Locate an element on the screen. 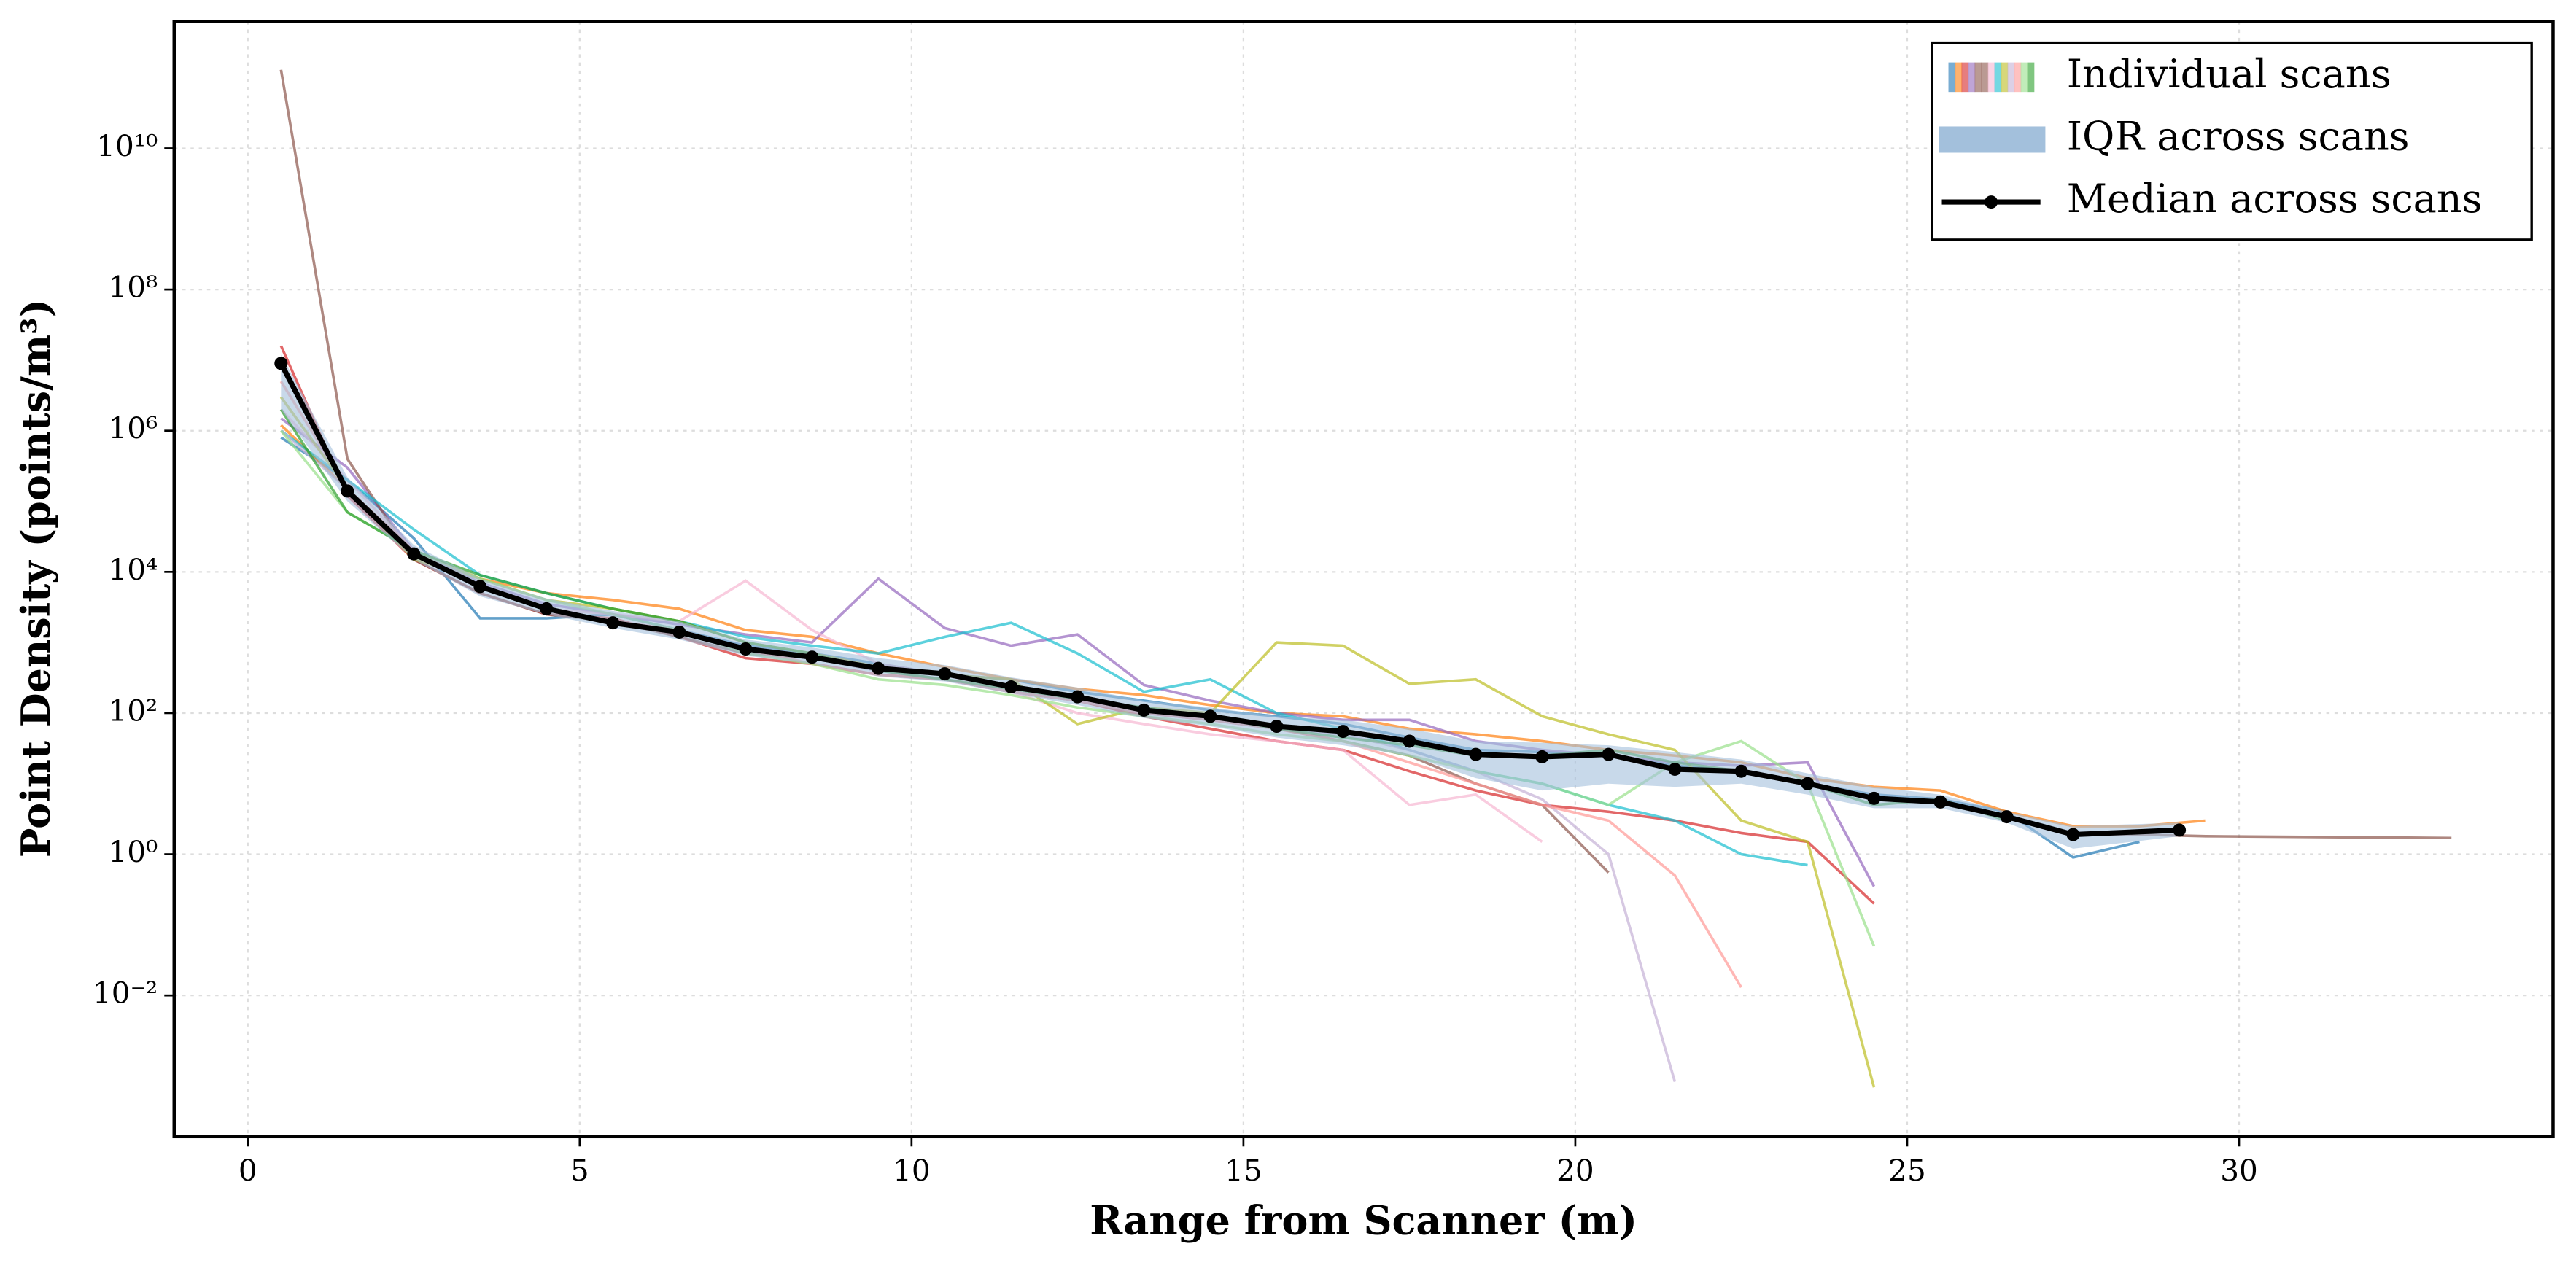 This screenshot has width=2576, height=1268. legend-label: Median across scans is located at coordinates (2275, 199).